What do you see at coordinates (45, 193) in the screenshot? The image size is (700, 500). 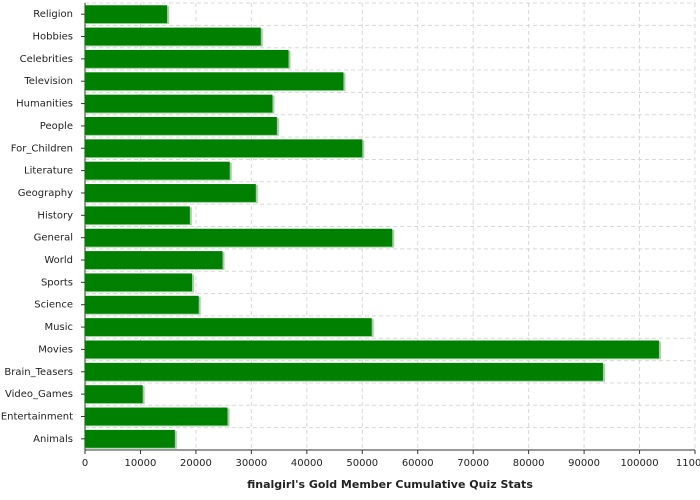 I see `y-tick-label: Geography` at bounding box center [45, 193].